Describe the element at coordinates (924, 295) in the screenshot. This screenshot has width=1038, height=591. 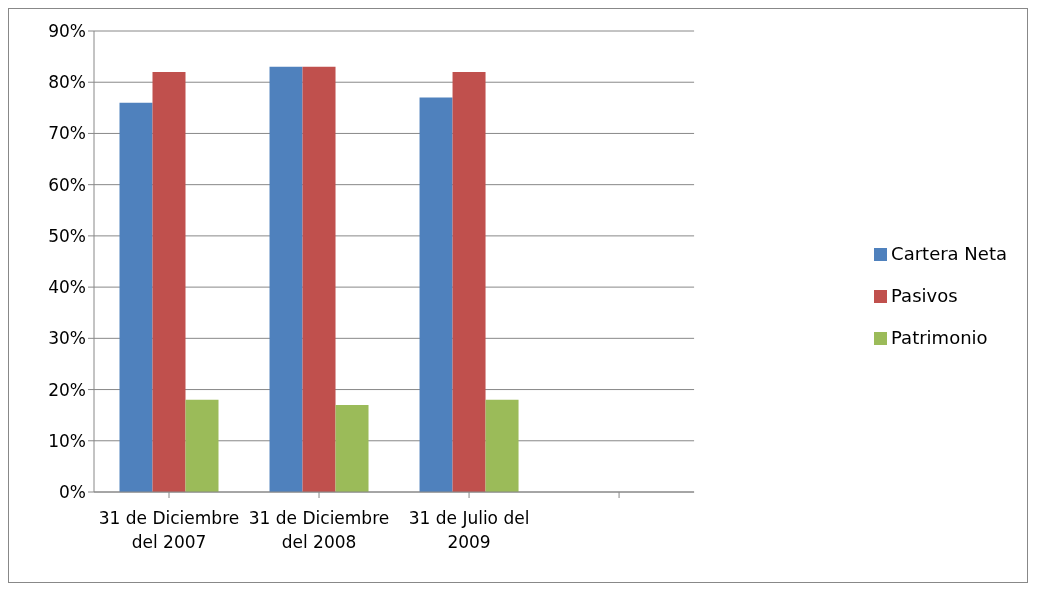
I see `legend-label: Pasivos` at that location.